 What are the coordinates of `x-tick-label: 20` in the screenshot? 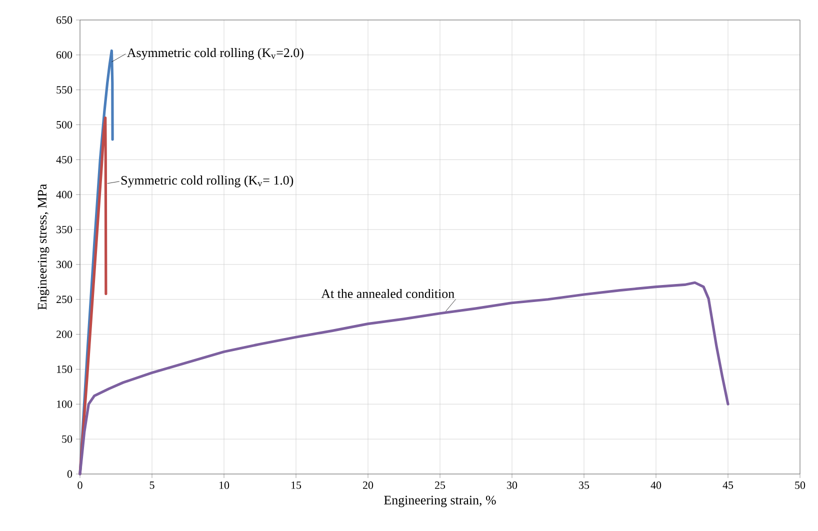 It's located at (368, 485).